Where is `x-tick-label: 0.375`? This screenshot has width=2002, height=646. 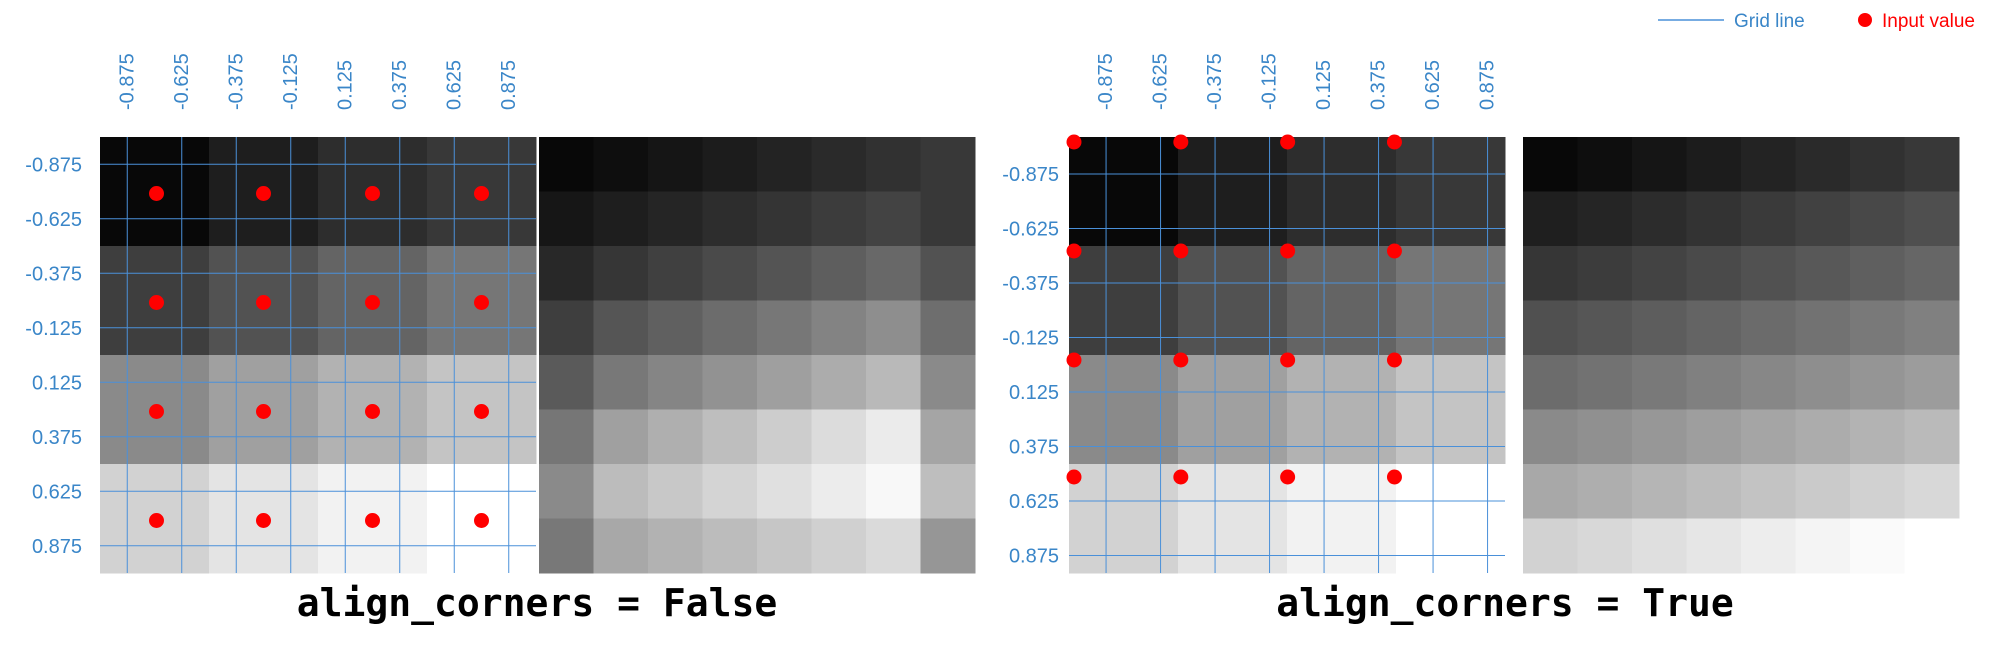
x-tick-label: 0.375 is located at coordinates (1379, 85).